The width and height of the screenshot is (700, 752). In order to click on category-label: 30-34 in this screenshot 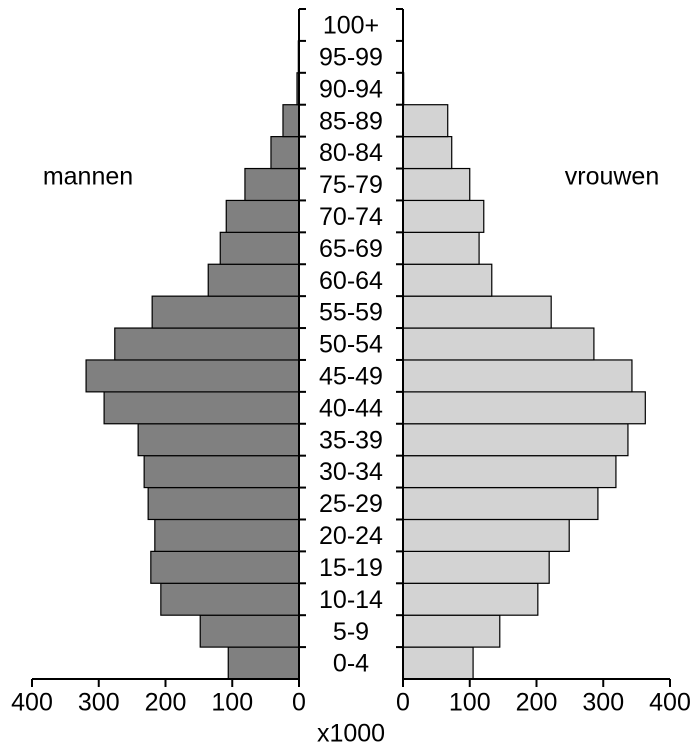, I will do `click(351, 472)`.